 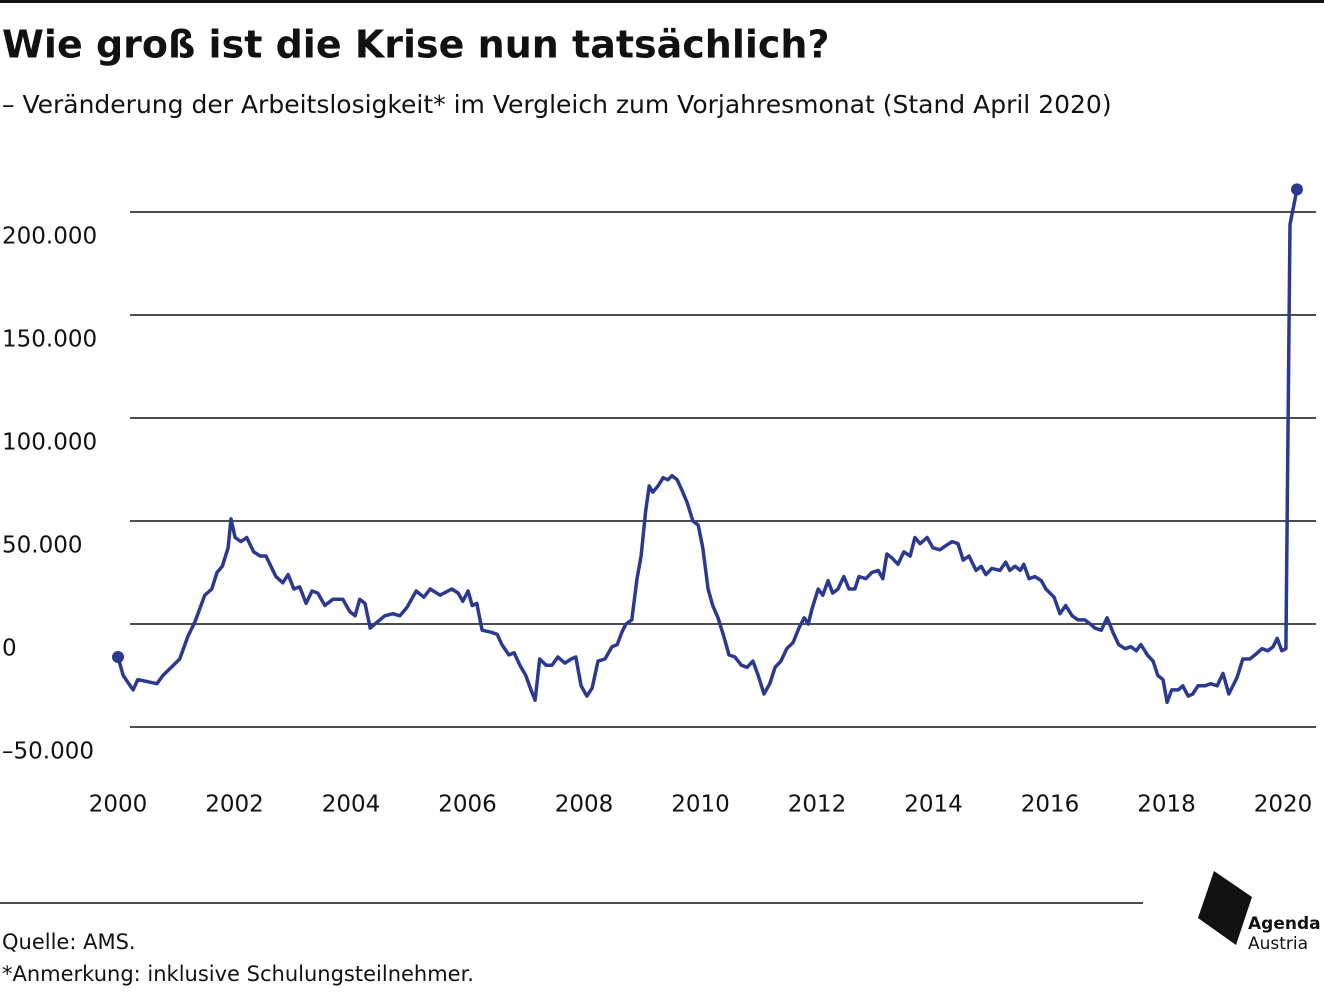 What do you see at coordinates (700, 805) in the screenshot?
I see `x-tick-label: 2010` at bounding box center [700, 805].